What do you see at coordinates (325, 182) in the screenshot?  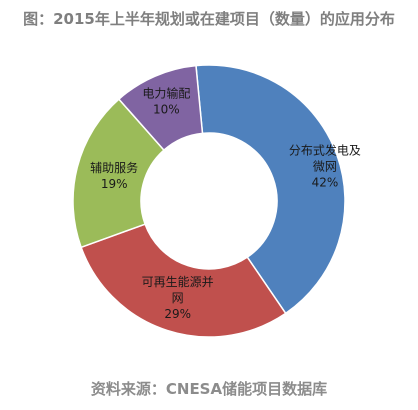 I see `slice-value-label: 42%` at bounding box center [325, 182].